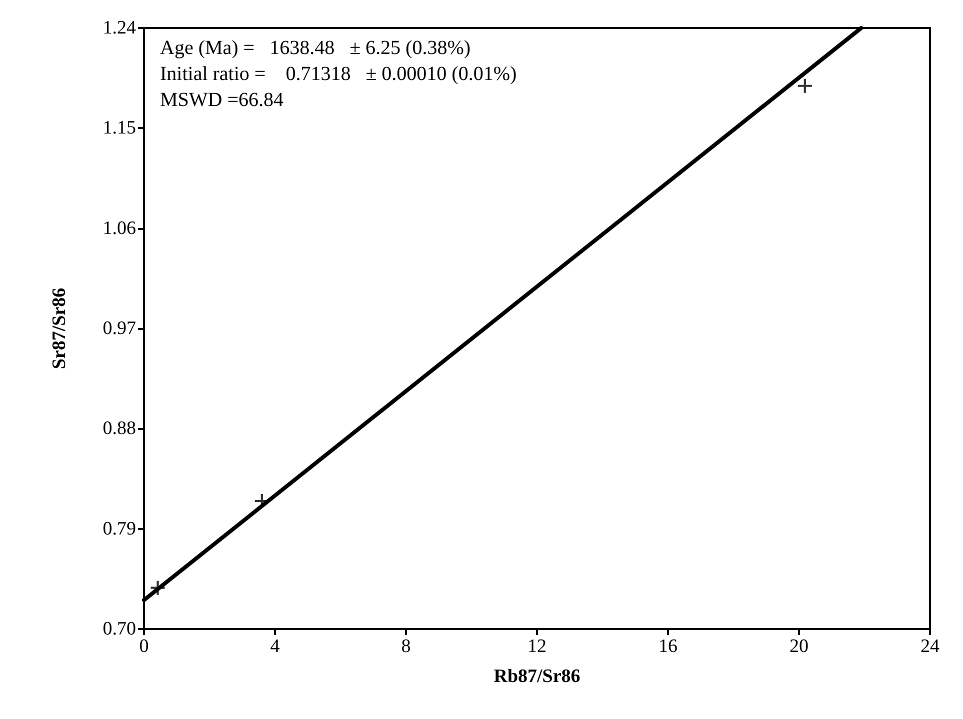  Describe the element at coordinates (119, 328) in the screenshot. I see `y-tick-label: 0.97` at that location.